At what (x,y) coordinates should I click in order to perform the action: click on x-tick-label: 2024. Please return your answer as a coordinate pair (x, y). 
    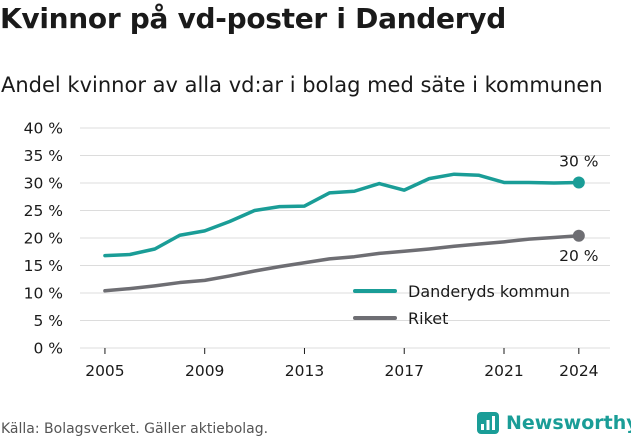
    Looking at the image, I should click on (578, 371).